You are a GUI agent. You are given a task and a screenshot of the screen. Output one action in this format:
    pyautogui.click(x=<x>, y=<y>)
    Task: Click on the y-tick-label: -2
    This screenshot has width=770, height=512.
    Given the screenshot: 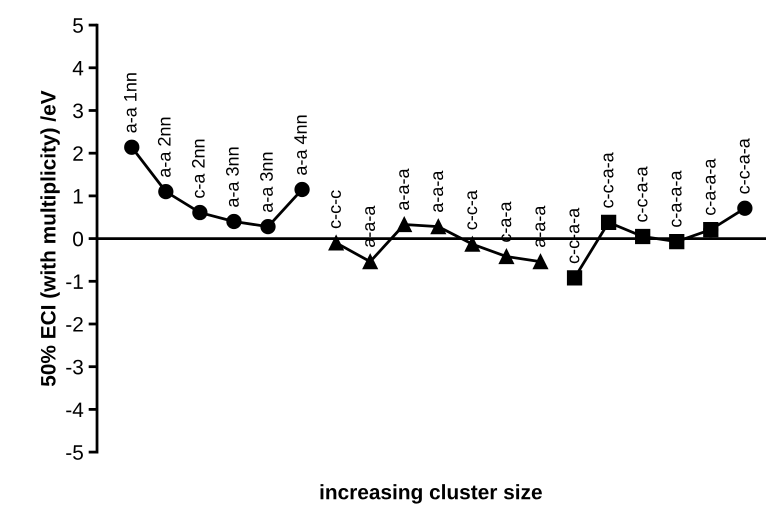 What is the action you would take?
    pyautogui.click(x=74, y=324)
    